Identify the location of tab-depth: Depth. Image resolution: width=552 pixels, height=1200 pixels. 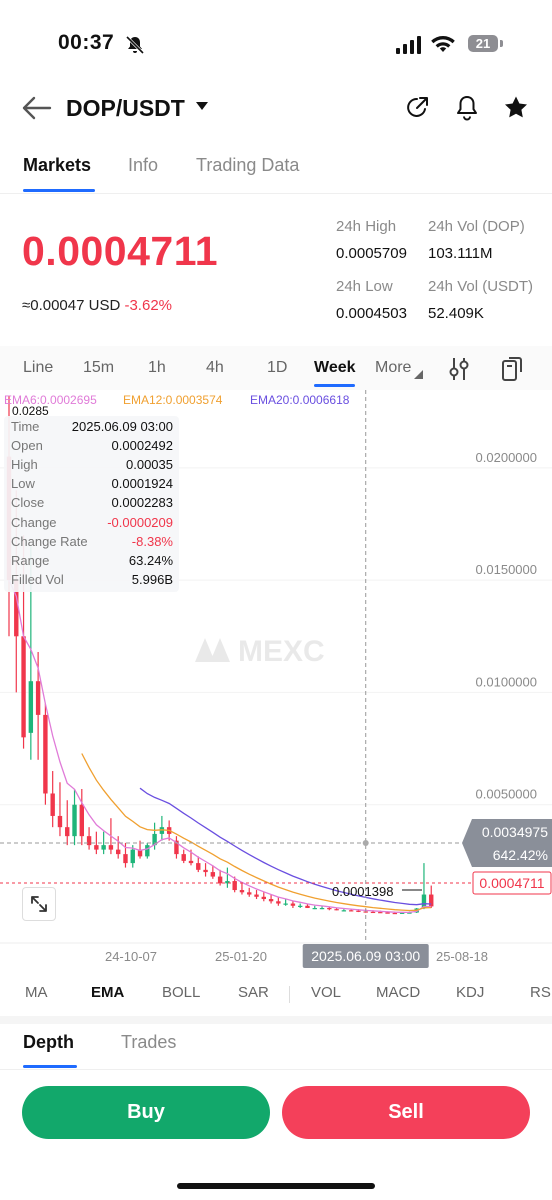
(48, 1042).